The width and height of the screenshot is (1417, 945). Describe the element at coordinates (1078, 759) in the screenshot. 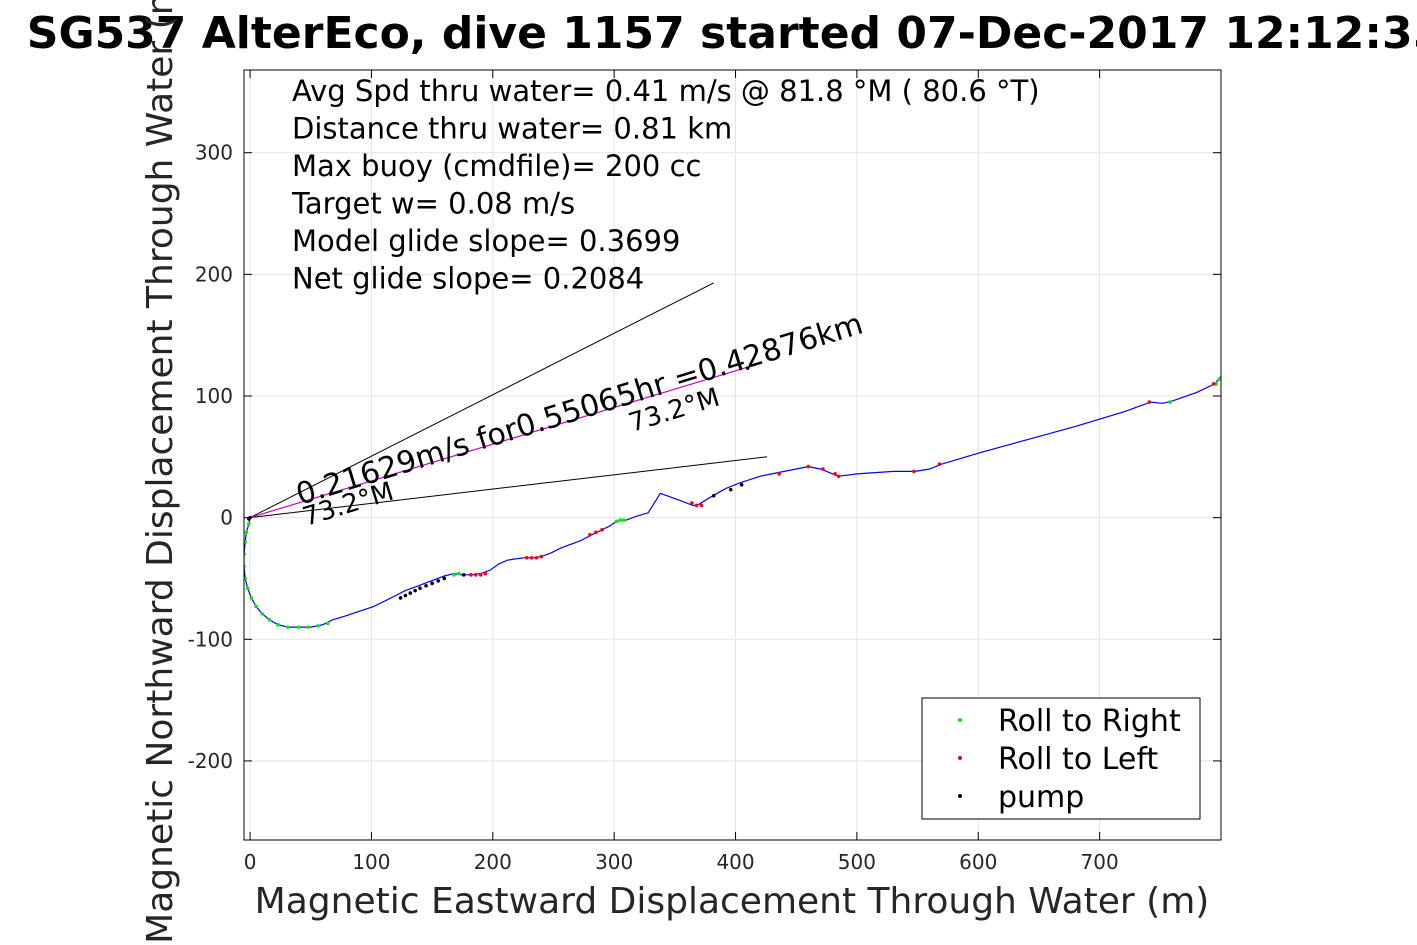

I see `legend-label-roll-left: Roll to Left` at that location.